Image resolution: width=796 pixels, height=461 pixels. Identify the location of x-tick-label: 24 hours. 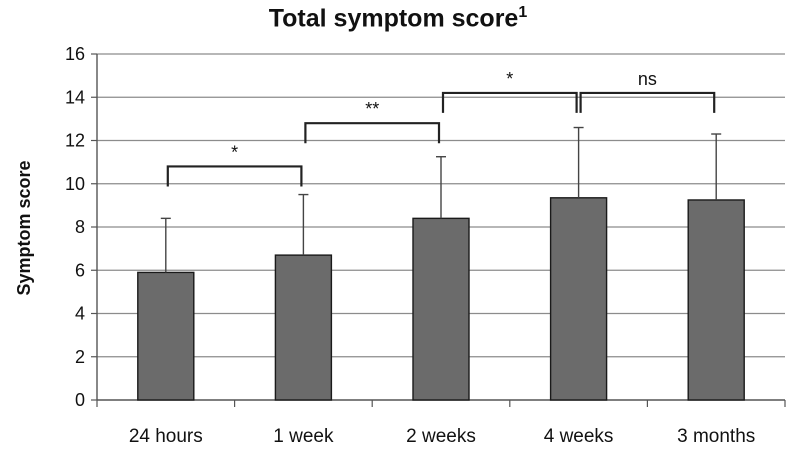
(166, 436).